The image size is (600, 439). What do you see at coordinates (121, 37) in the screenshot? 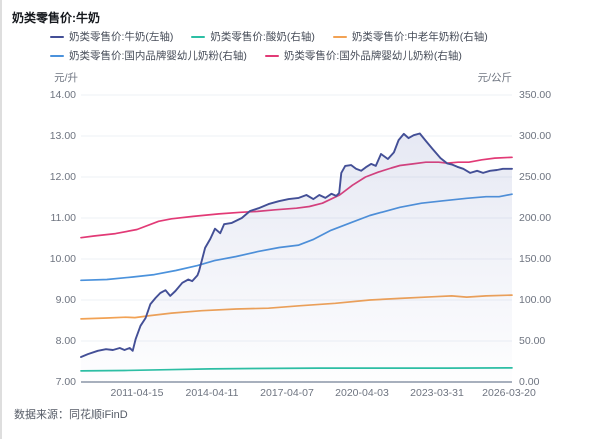
I see `legend-label: 奶类零售价:牛奶(左轴)` at bounding box center [121, 37].